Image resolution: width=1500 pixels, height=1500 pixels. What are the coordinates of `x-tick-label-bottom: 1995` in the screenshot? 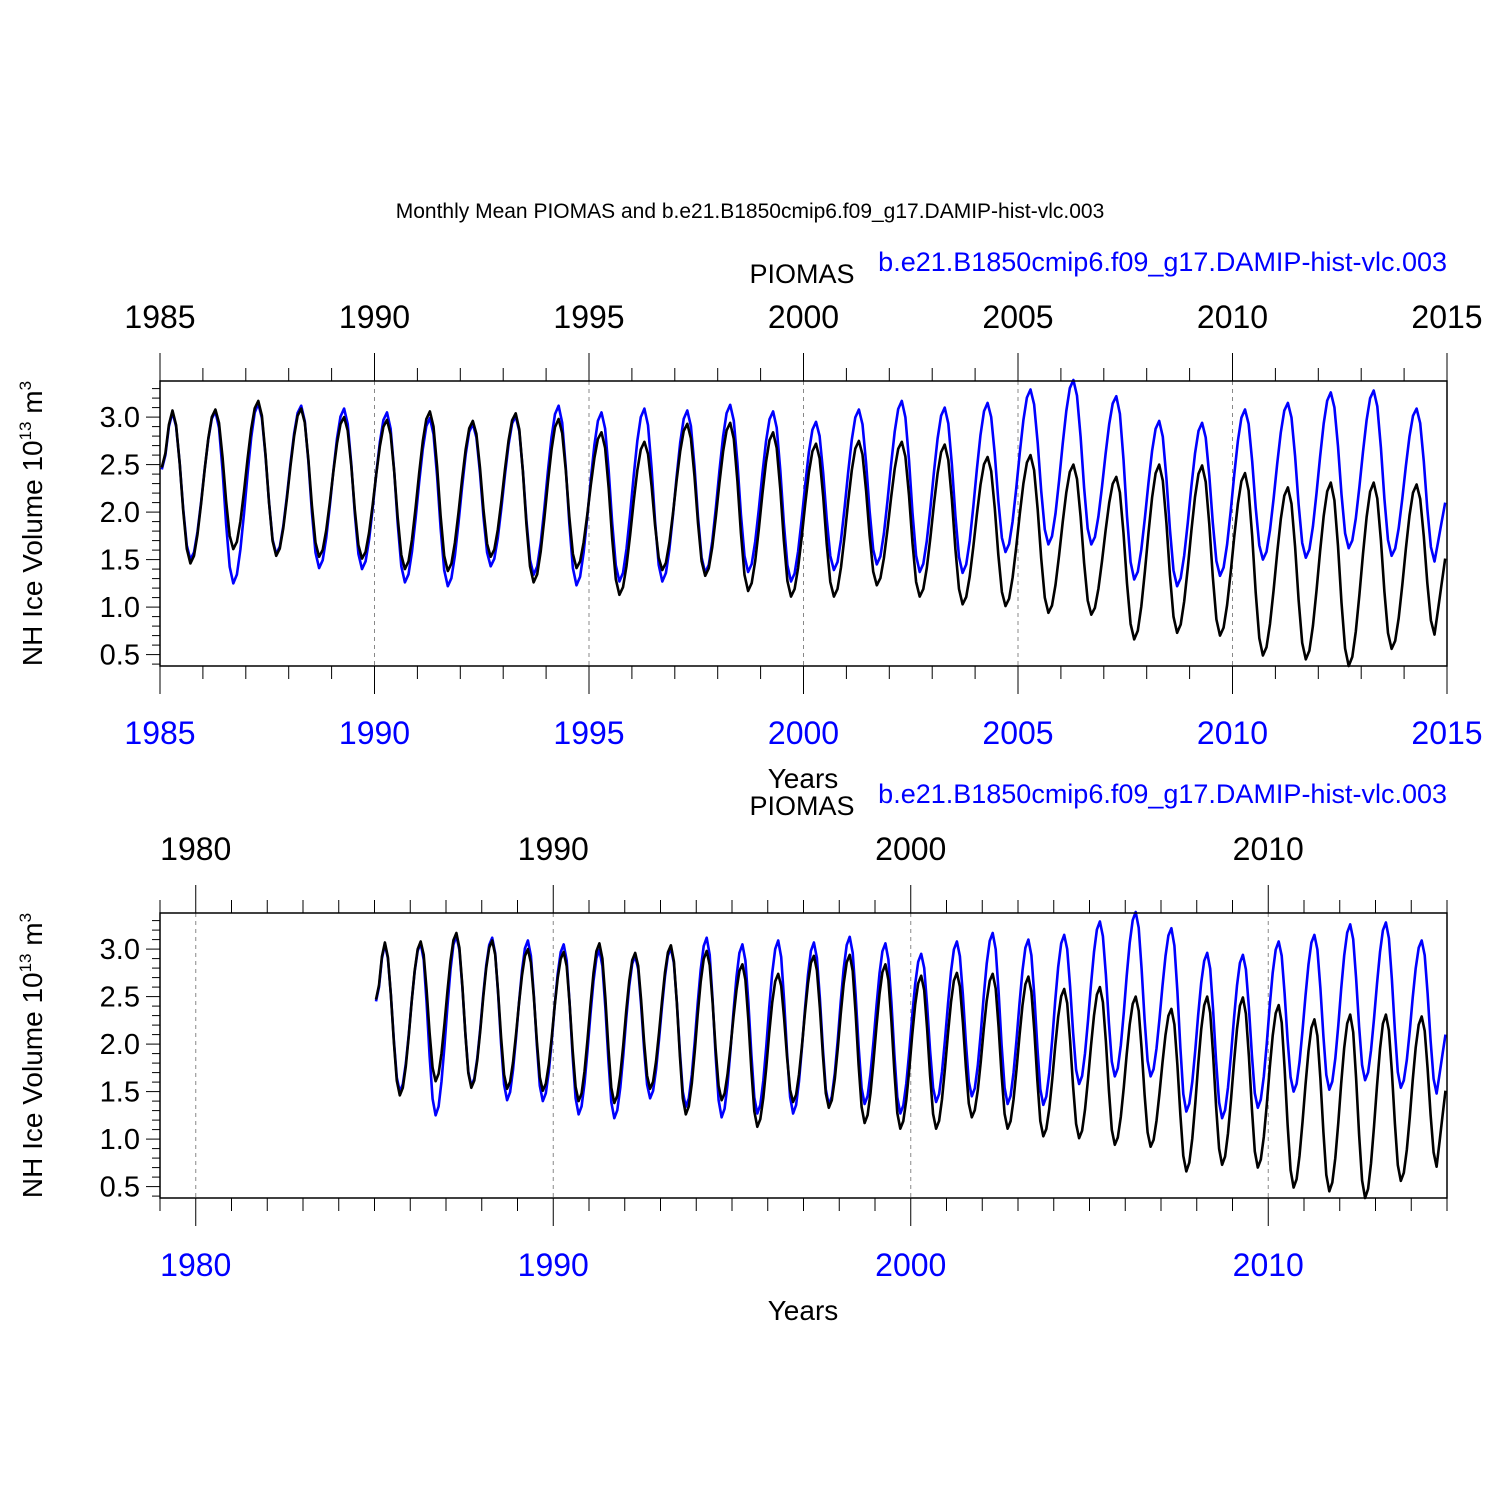 It's located at (588, 733).